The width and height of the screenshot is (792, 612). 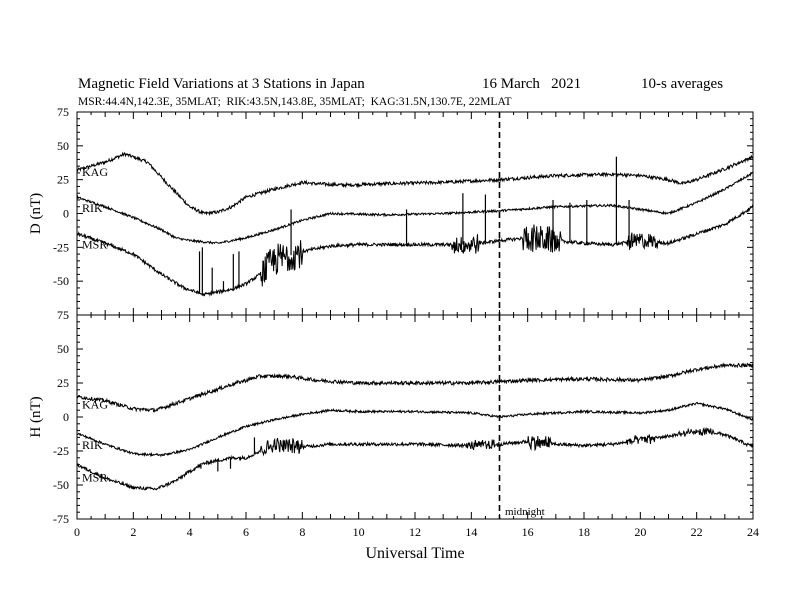 What do you see at coordinates (359, 532) in the screenshot?
I see `x-tick-label: 10` at bounding box center [359, 532].